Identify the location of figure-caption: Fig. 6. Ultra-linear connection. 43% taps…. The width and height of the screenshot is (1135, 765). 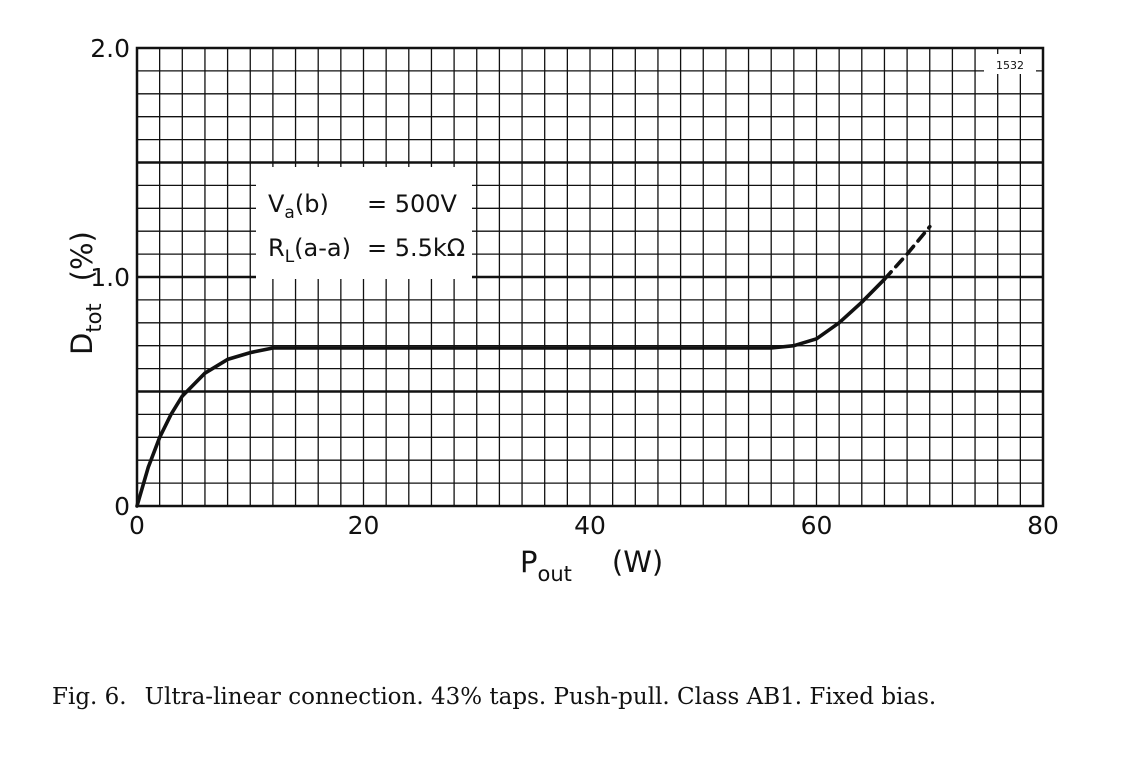
(582, 697).